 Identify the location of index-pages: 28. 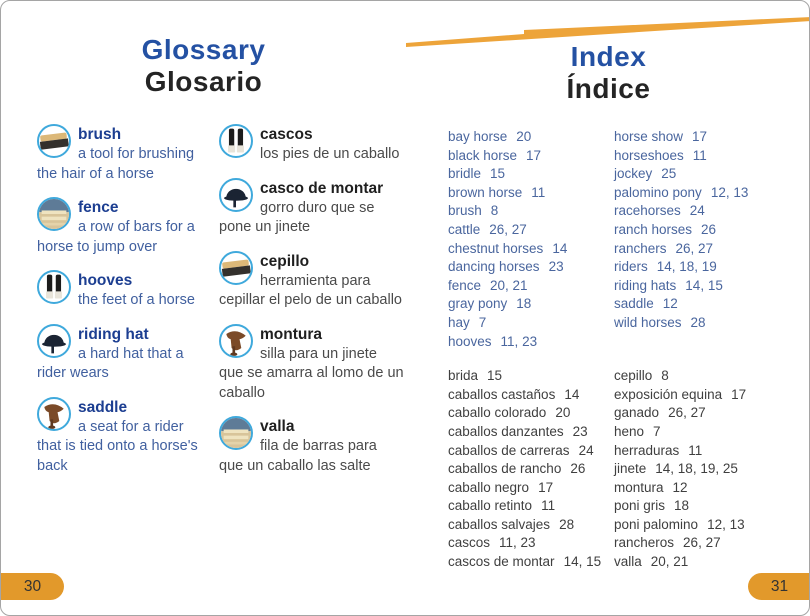
(698, 322).